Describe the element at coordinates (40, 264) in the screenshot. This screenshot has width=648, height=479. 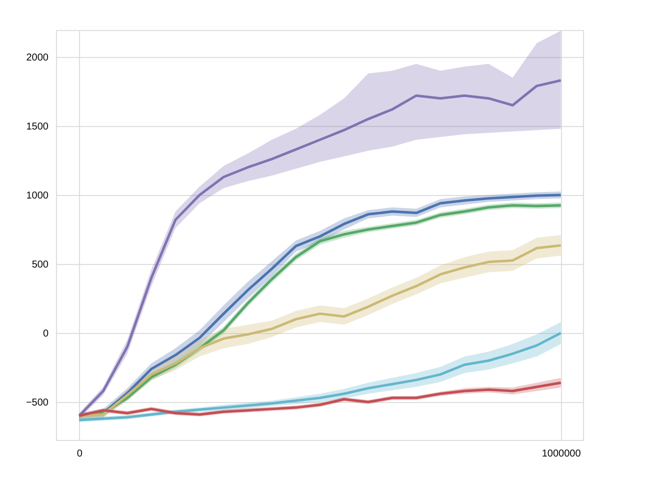
I see `y-tick-label: 500` at that location.